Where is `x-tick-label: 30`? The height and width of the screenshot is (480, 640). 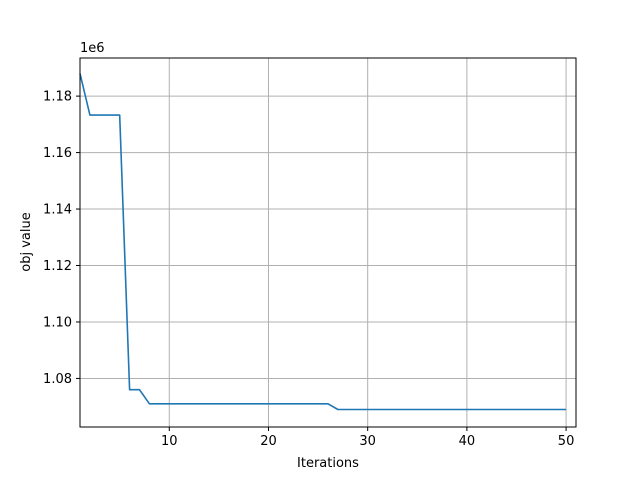 x-tick-label: 30 is located at coordinates (367, 441).